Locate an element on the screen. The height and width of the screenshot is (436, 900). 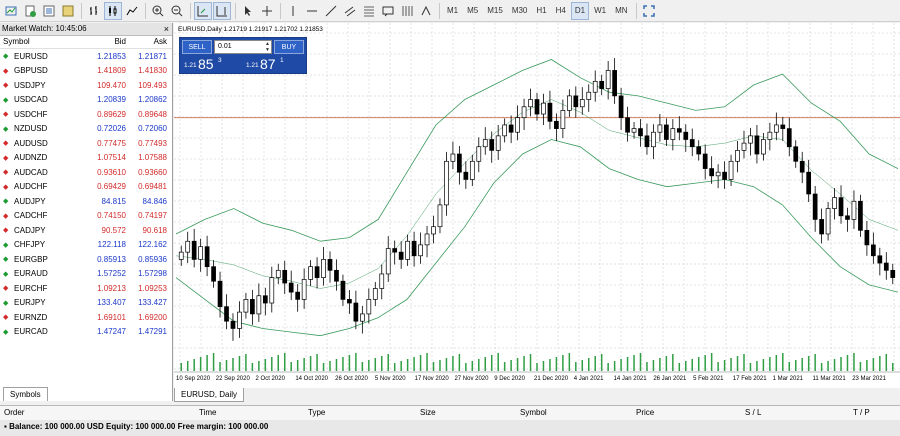
timeframe-m15: M15 is located at coordinates (495, 10).